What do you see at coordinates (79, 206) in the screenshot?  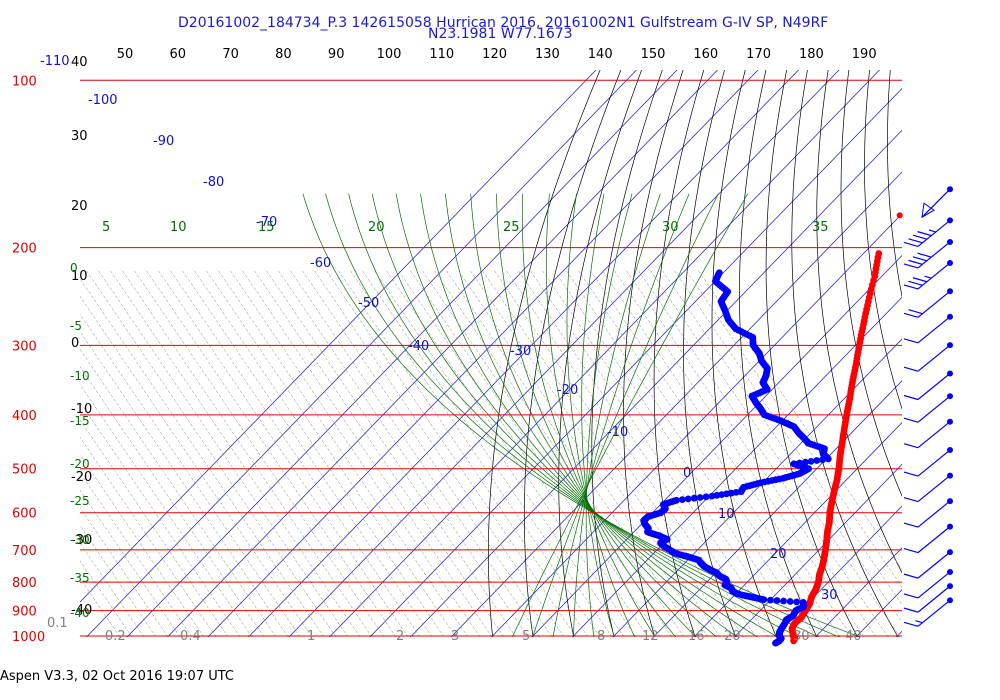 I see `dry-adiabat-label: 20` at bounding box center [79, 206].